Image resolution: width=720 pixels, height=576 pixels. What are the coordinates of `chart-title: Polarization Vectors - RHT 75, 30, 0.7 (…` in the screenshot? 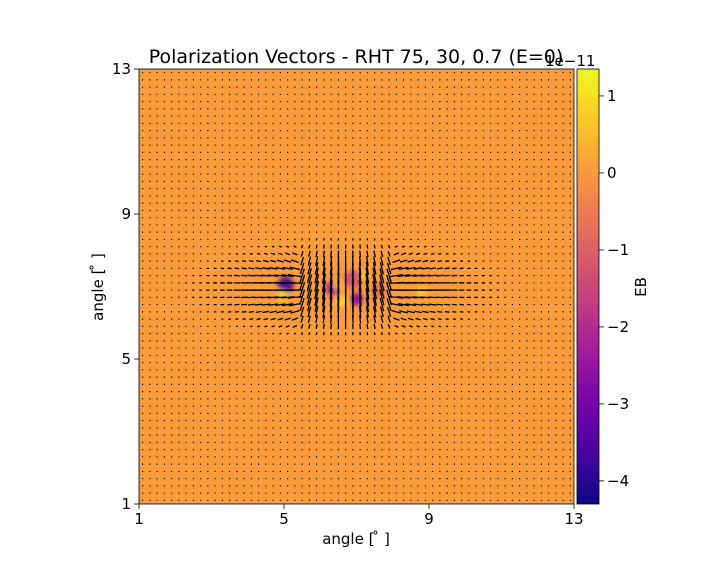 It's located at (356, 57).